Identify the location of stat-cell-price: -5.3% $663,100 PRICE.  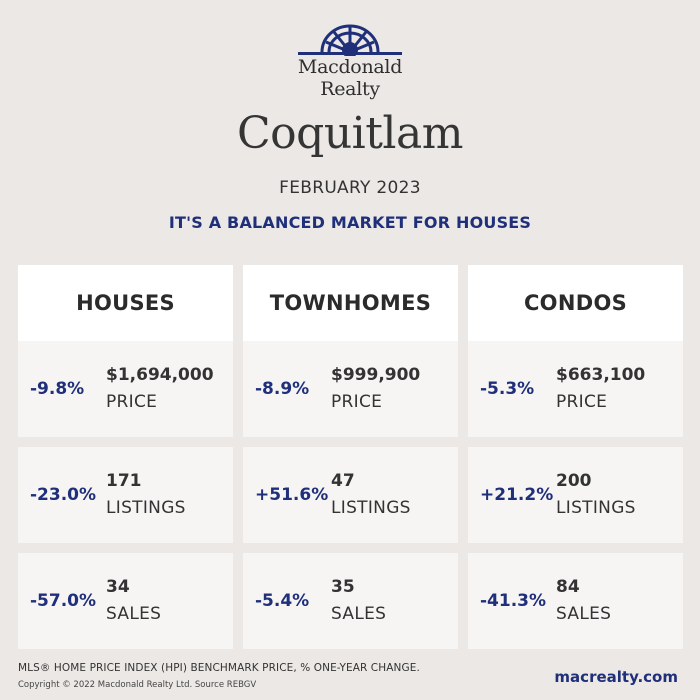
(575, 389).